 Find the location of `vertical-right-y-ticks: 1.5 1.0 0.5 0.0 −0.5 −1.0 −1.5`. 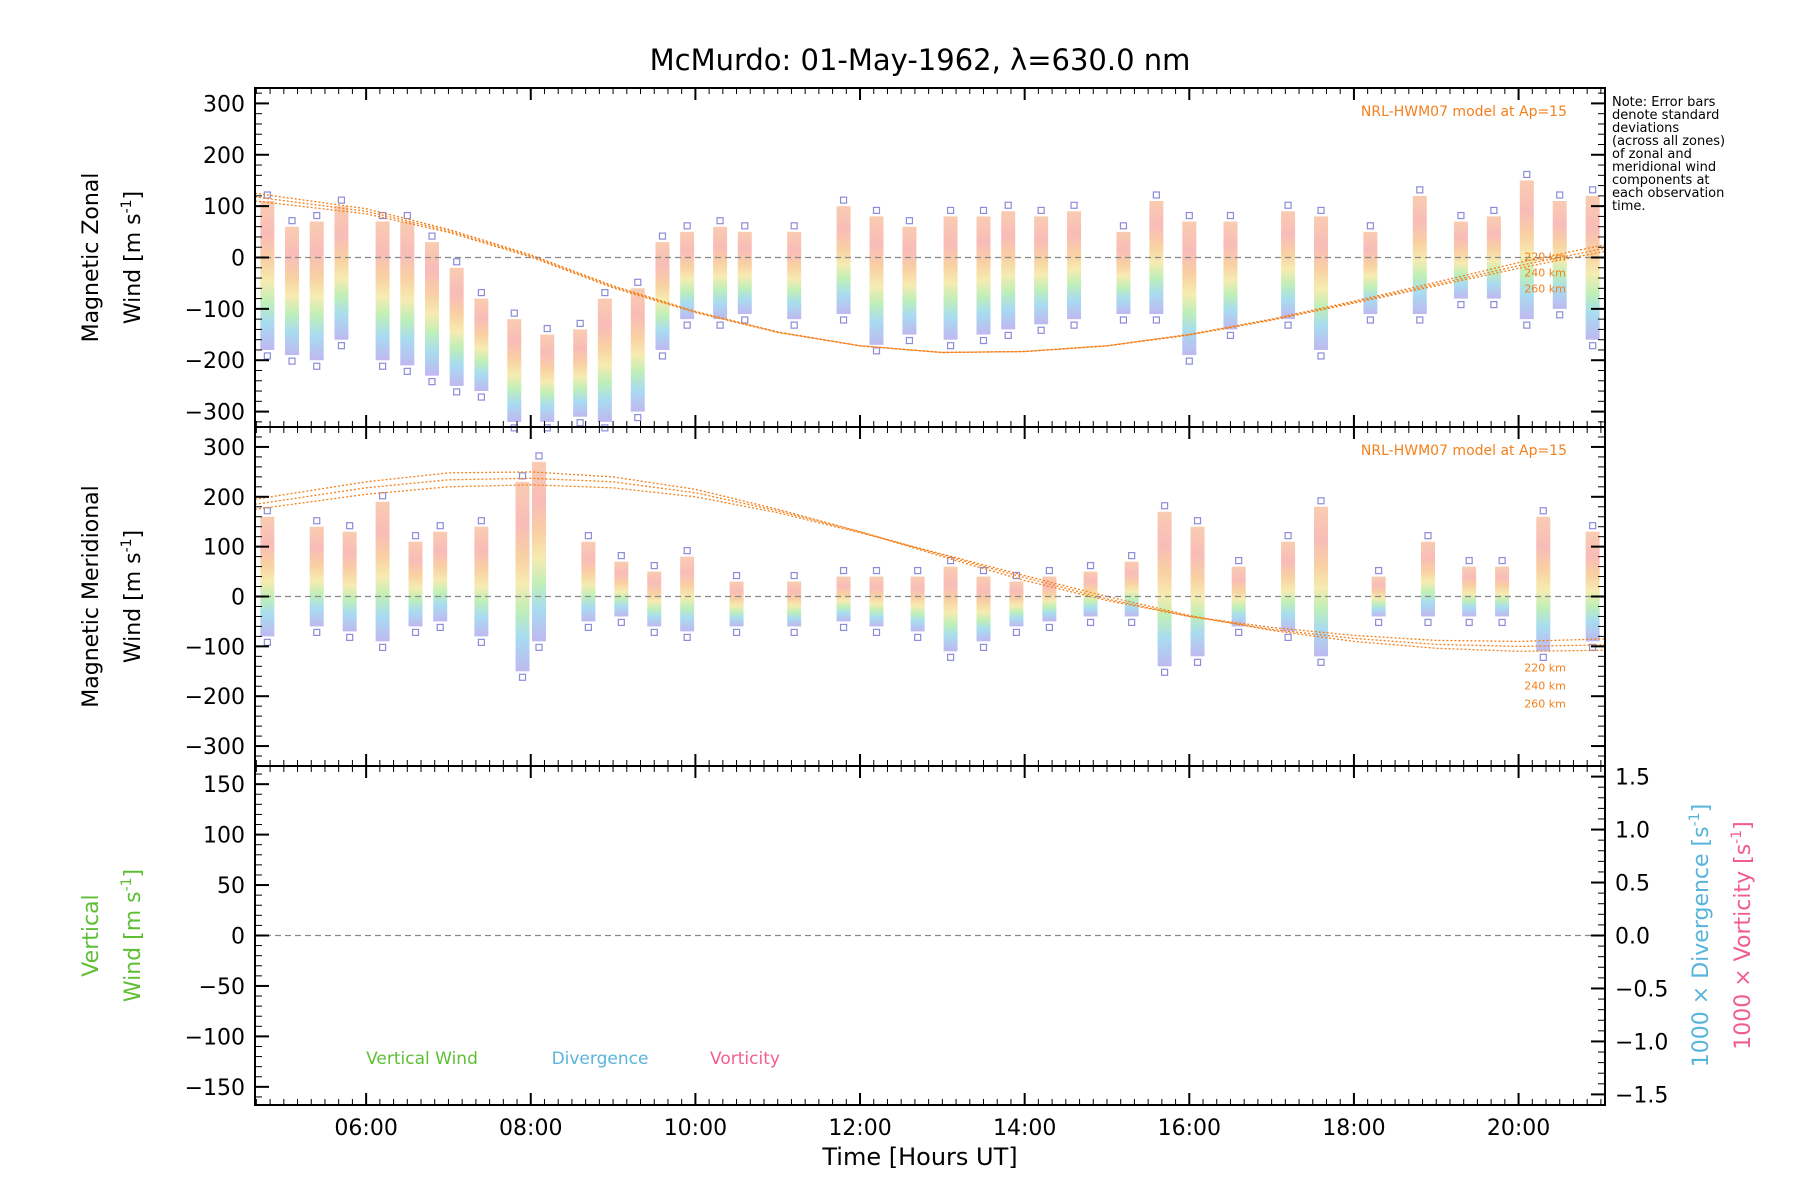

vertical-right-y-ticks: 1.5 1.0 0.5 0.0 −0.5 −1.0 −1.5 is located at coordinates (1629, 936).